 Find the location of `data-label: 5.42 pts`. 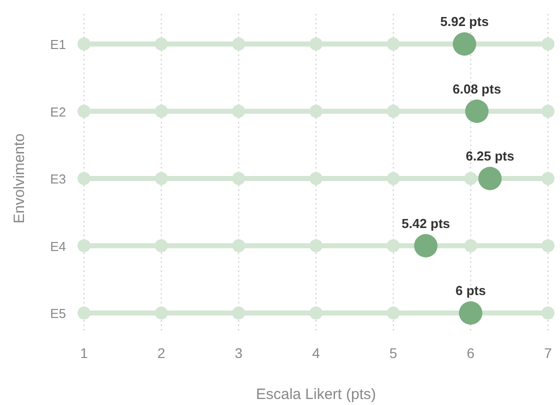

data-label: 5.42 pts is located at coordinates (426, 223).